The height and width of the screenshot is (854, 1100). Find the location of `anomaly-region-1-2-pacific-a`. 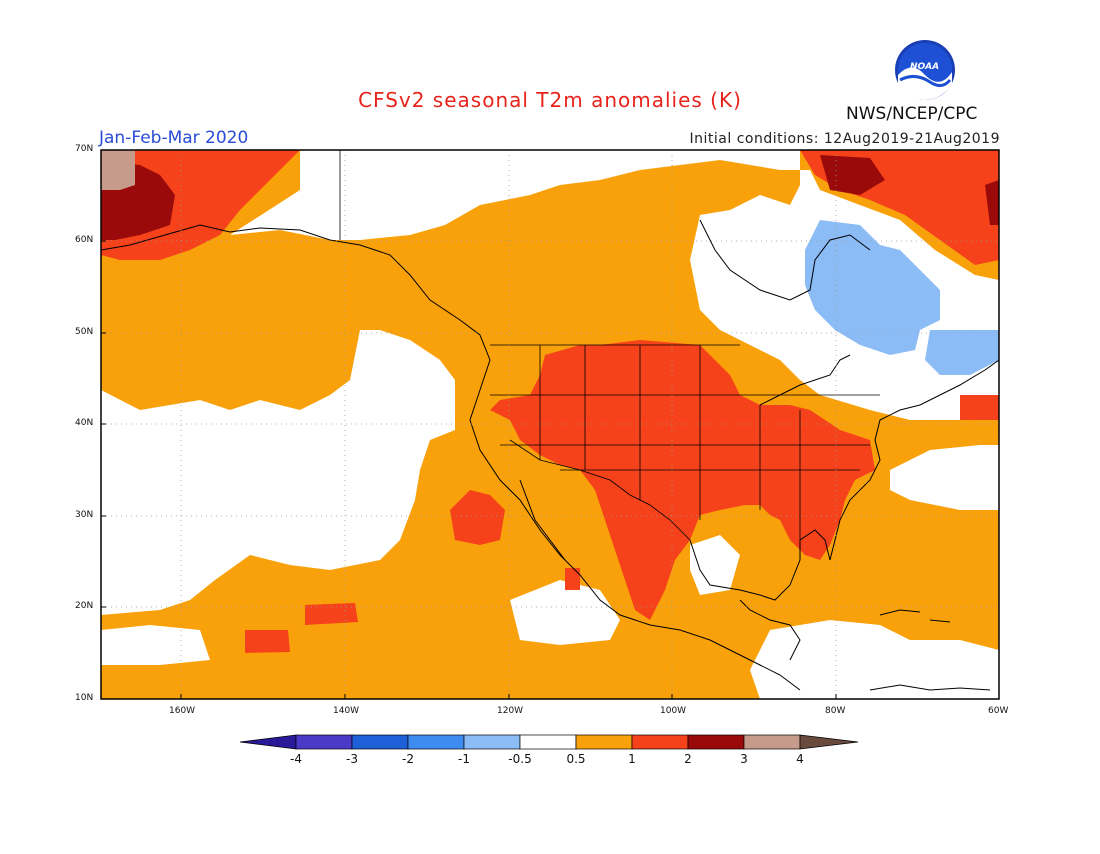

anomaly-region-1-2-pacific-a is located at coordinates (331, 614).